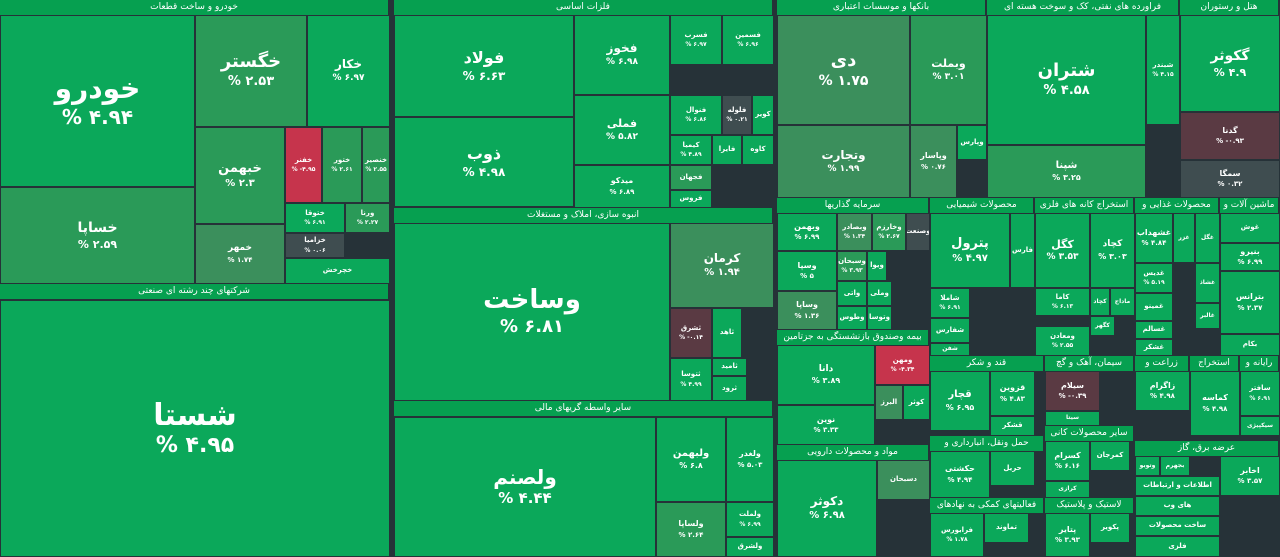 The height and width of the screenshot is (557, 1280). I want to click on stock-tile: خکار% ۶.۹۷, so click(348, 71).